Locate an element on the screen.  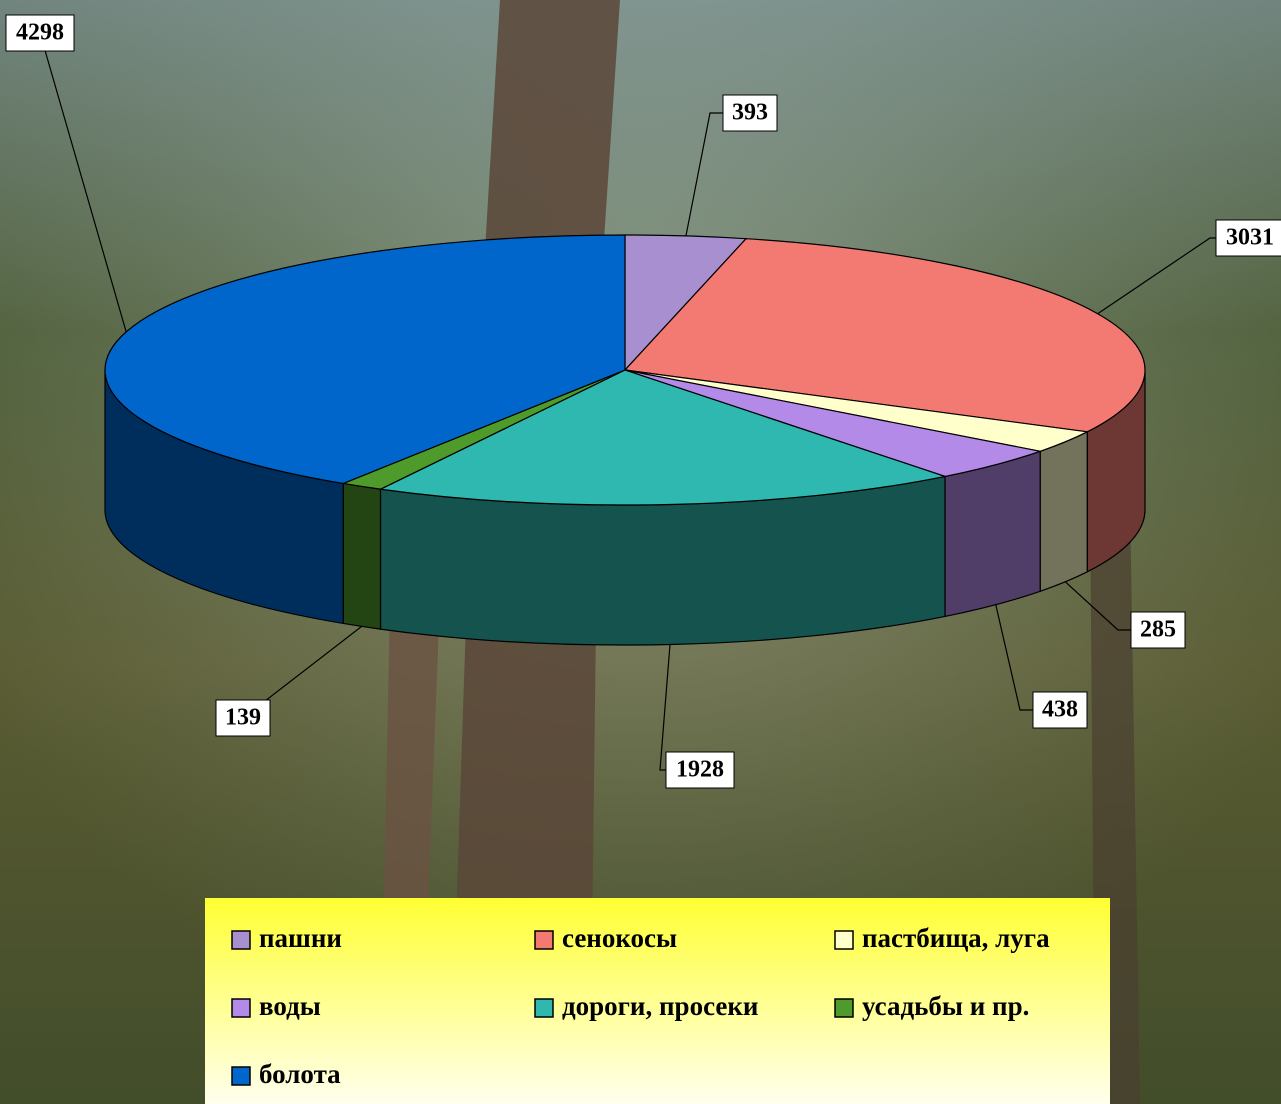
data-label: 438 is located at coordinates (1060, 710).